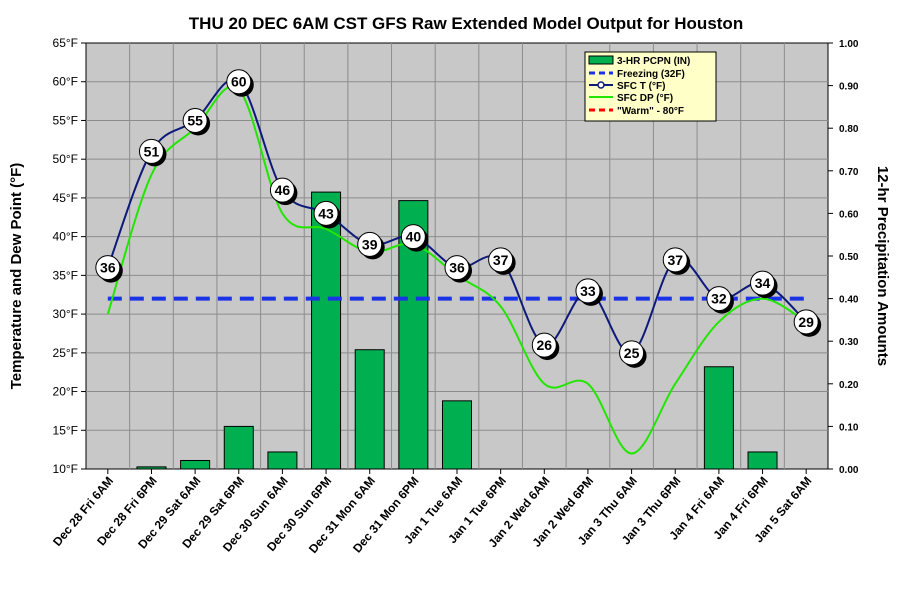 This screenshot has height=613, width=903. I want to click on temp-value-label: 60, so click(239, 82).